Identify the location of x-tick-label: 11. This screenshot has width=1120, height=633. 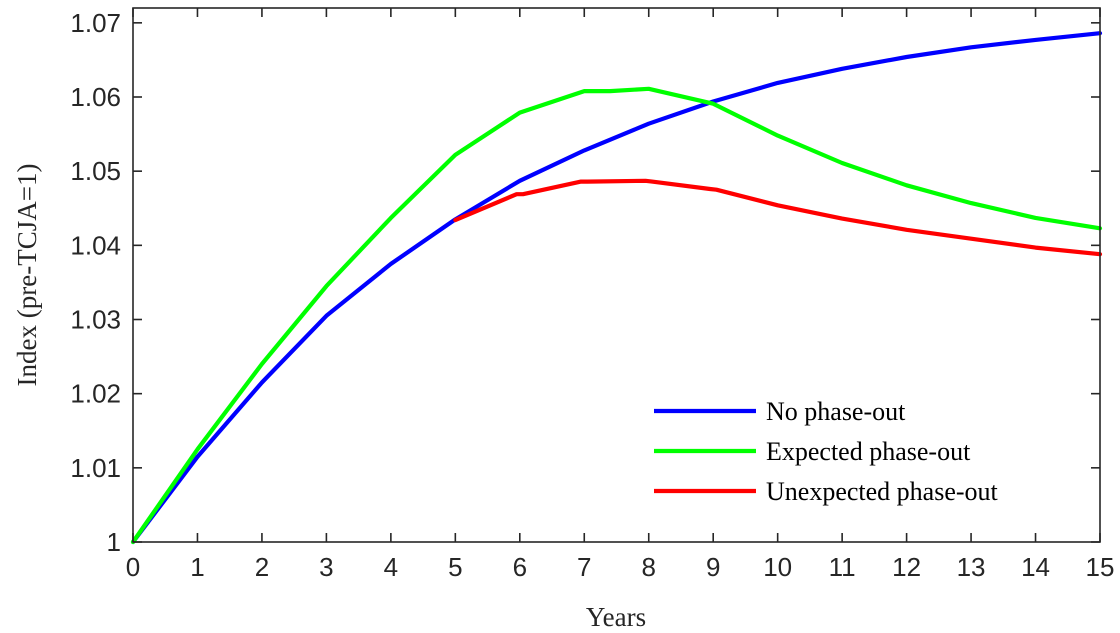
(842, 567).